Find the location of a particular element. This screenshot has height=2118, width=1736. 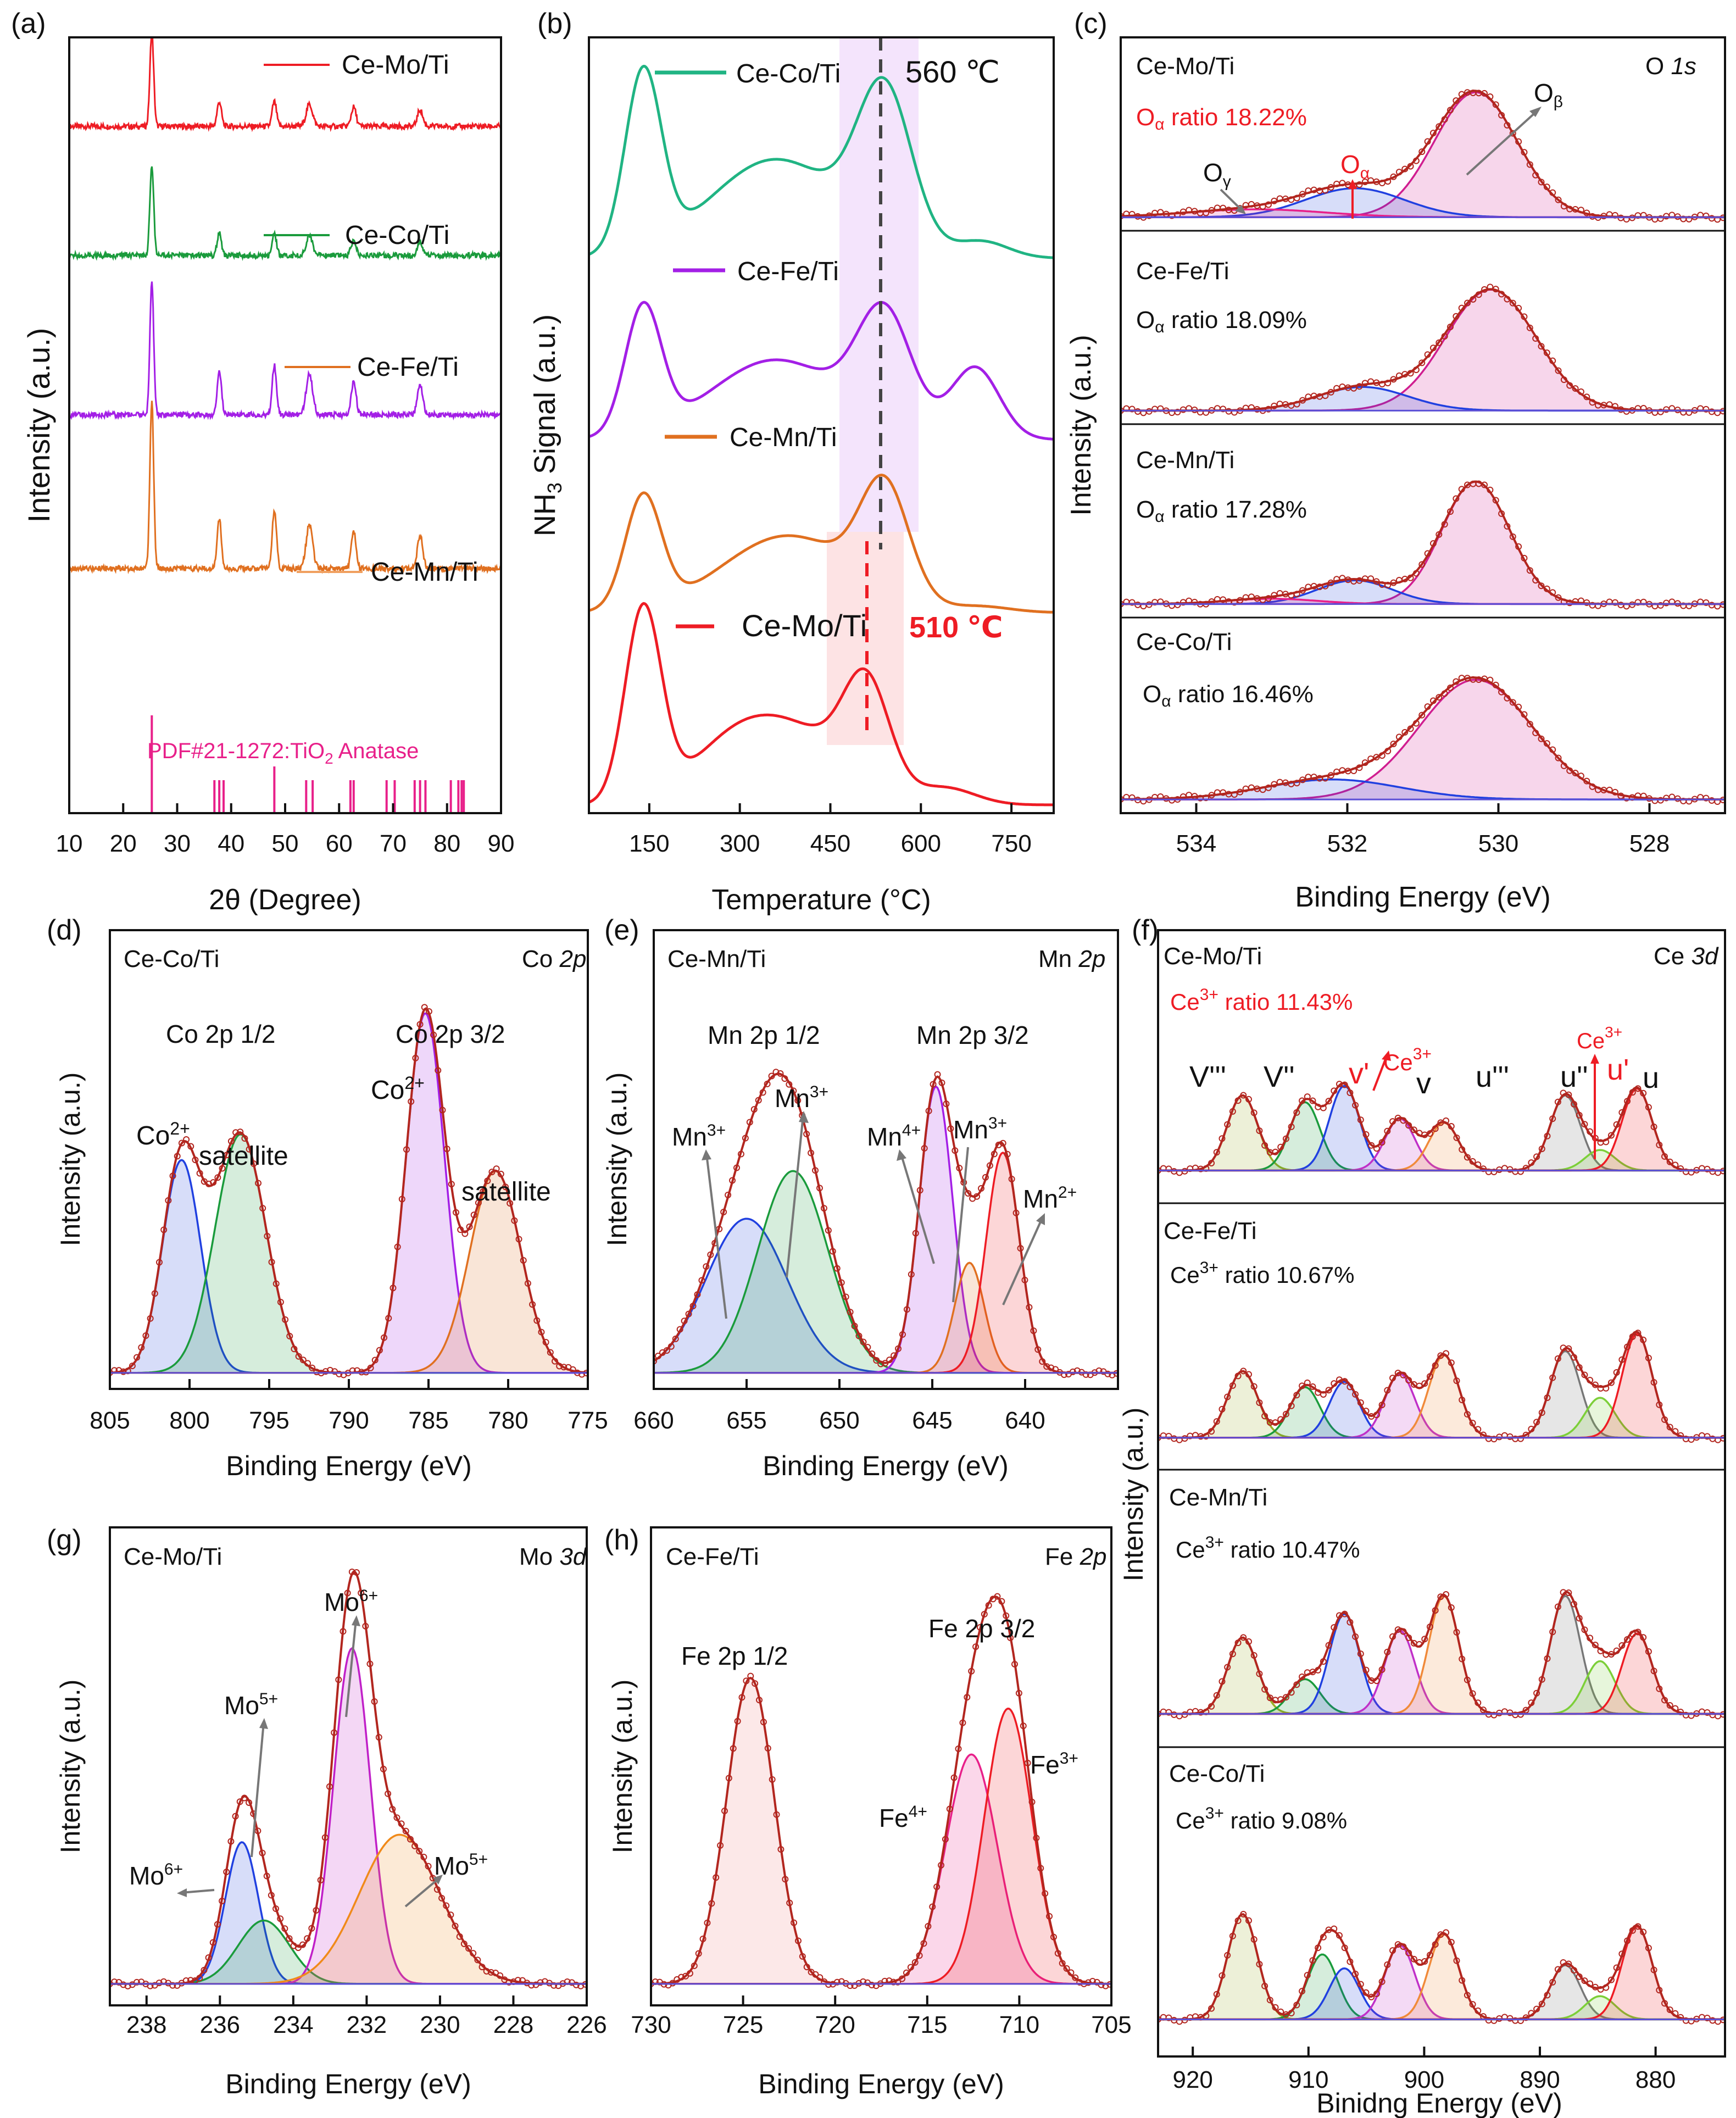

x-tick-label: 800 is located at coordinates (189, 1421).